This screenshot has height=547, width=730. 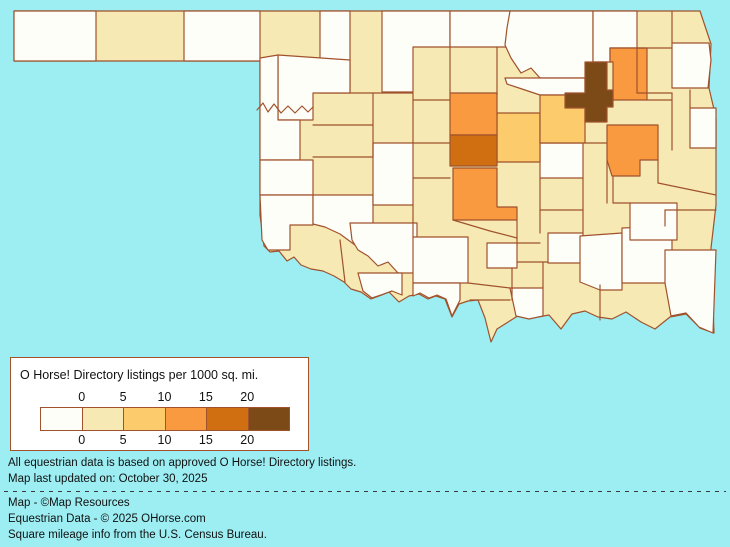 I want to click on last-updated-text: Map last updated on: October 30, 2025, so click(x=108, y=479).